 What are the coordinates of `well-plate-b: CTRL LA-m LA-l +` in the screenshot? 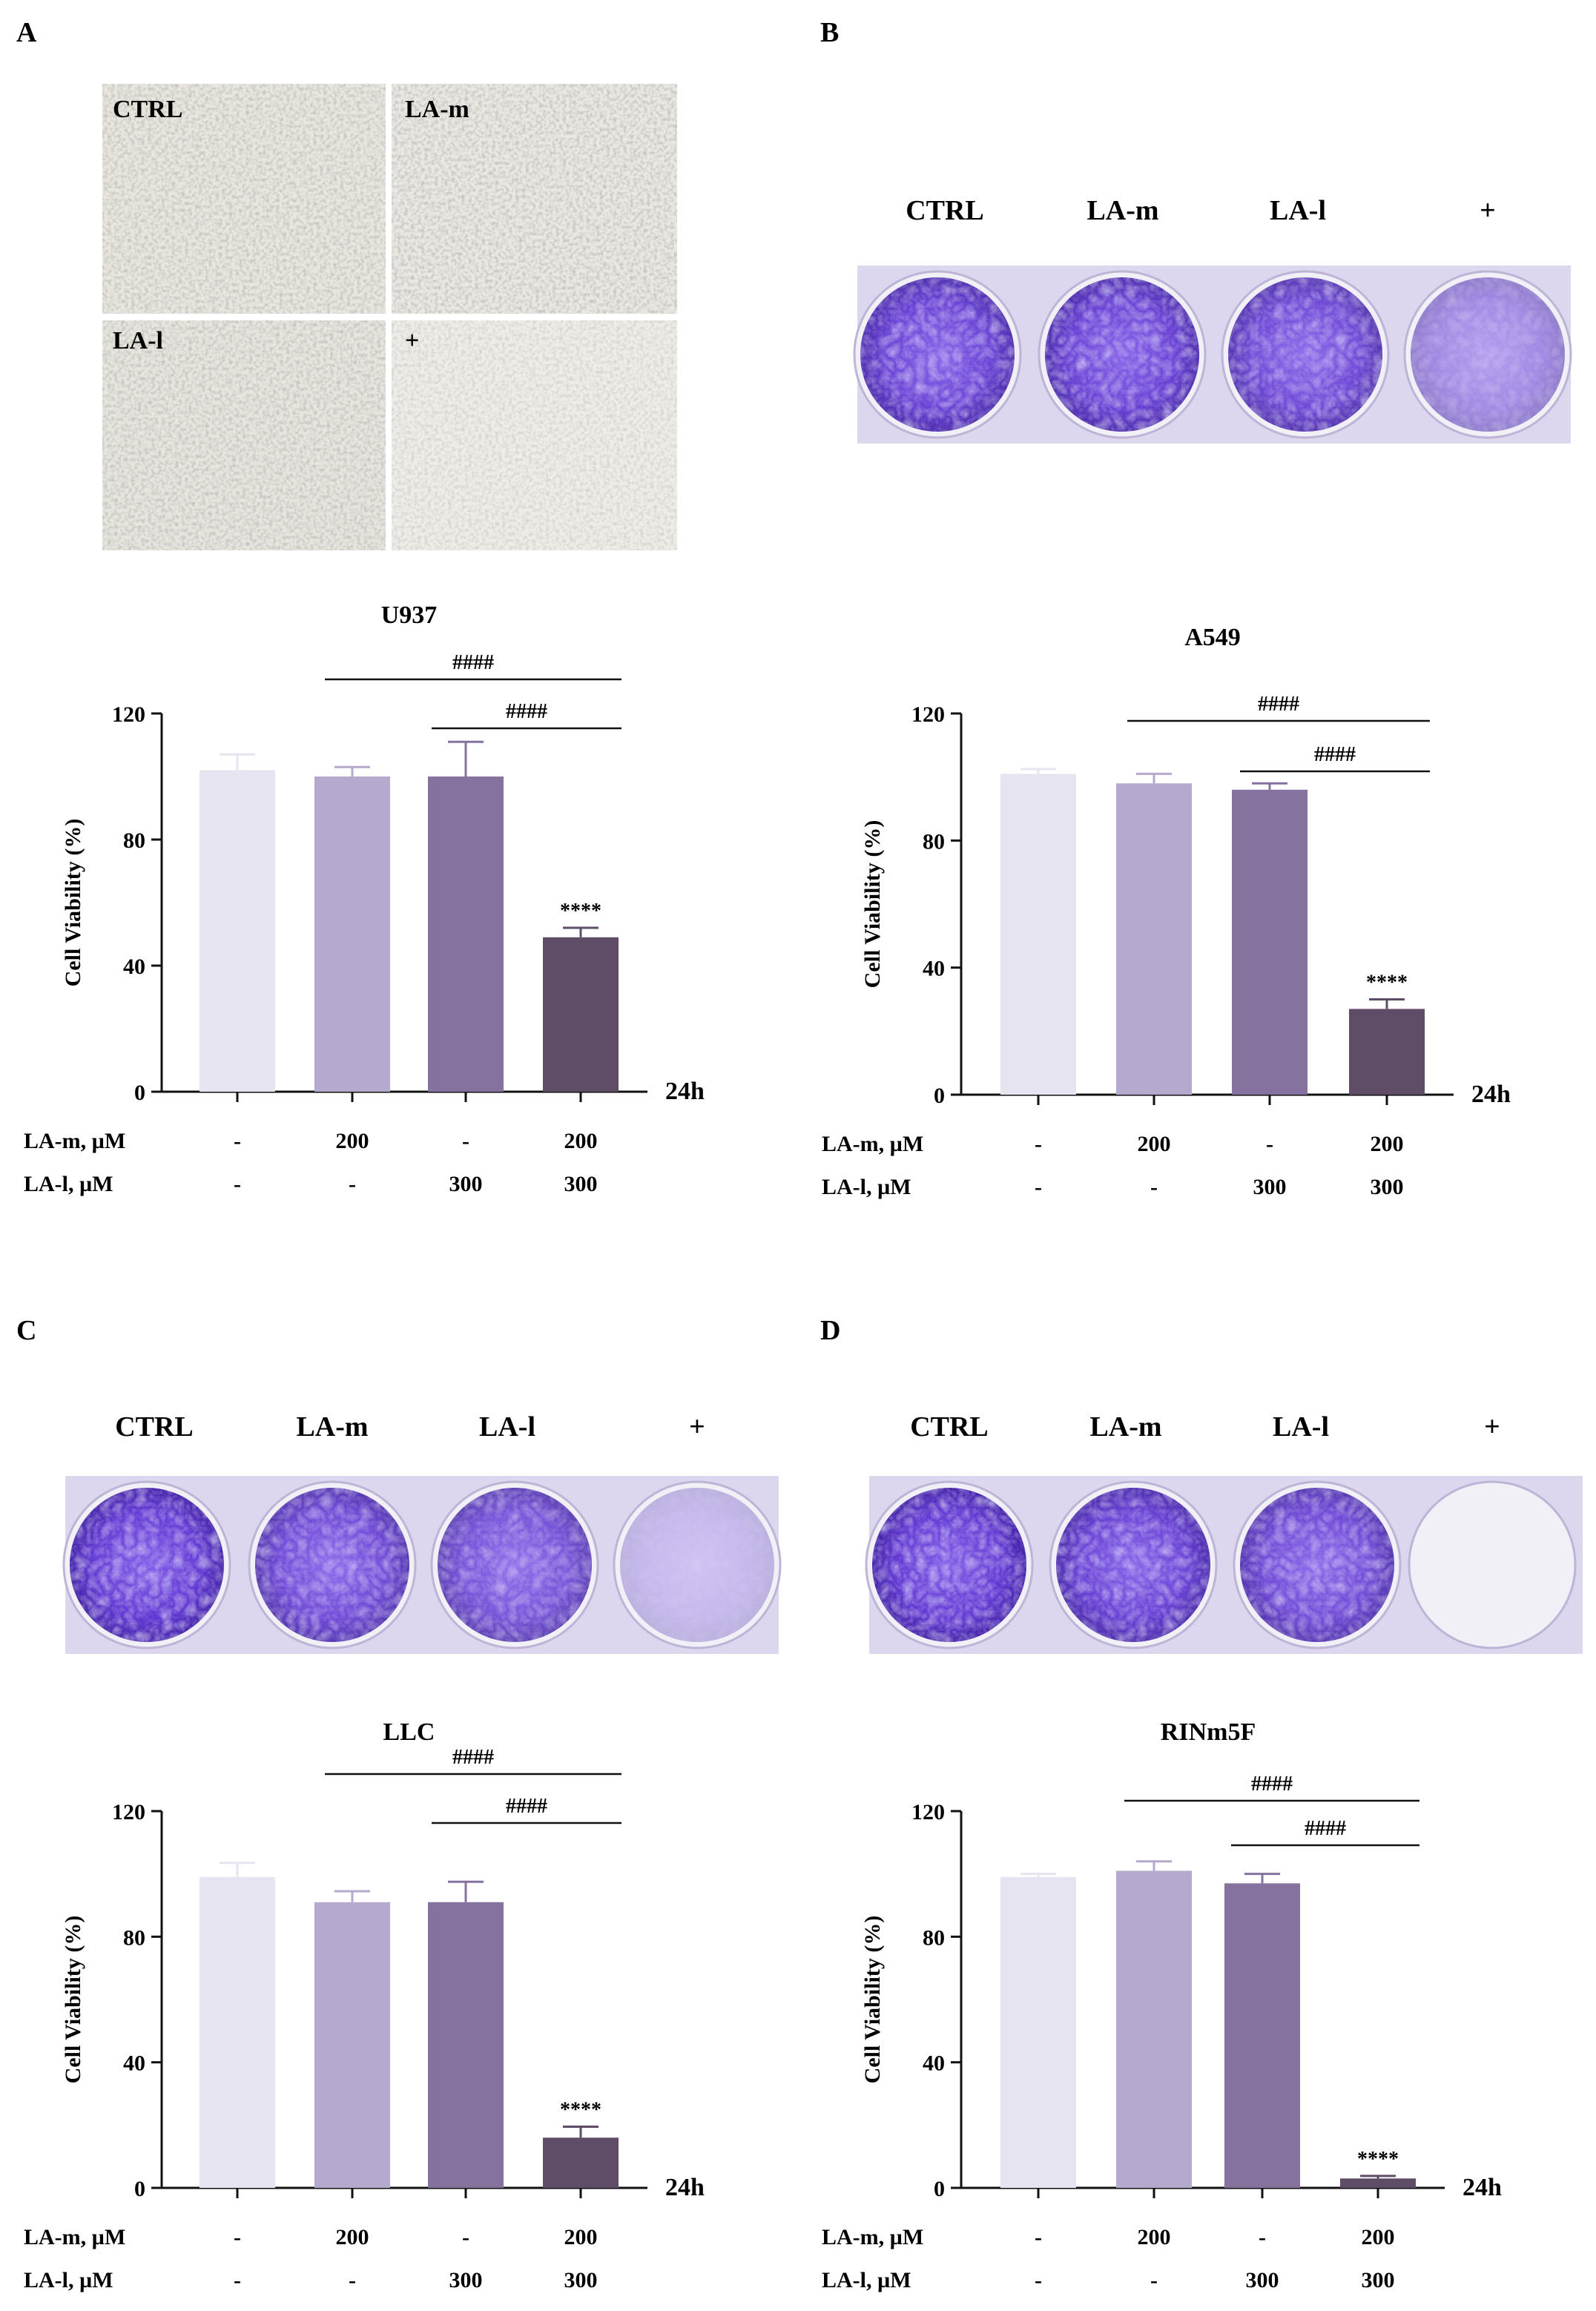 It's located at (1212, 319).